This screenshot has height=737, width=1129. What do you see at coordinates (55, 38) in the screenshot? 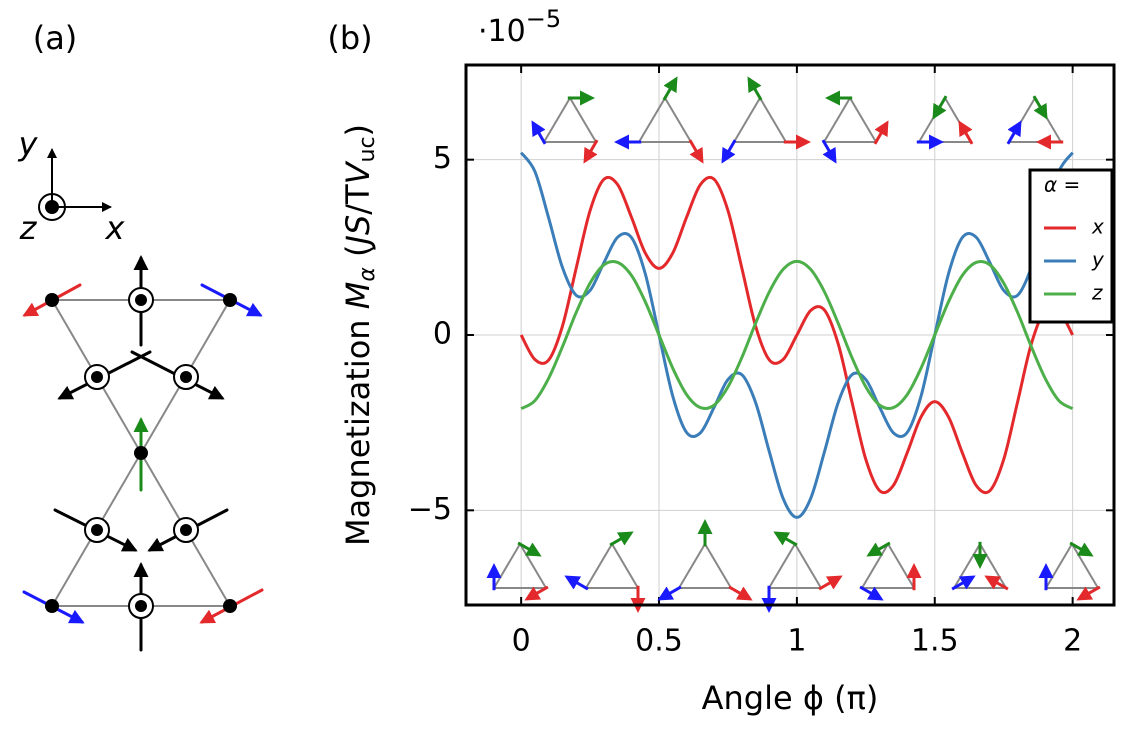
I see `panel-label: (a)` at bounding box center [55, 38].